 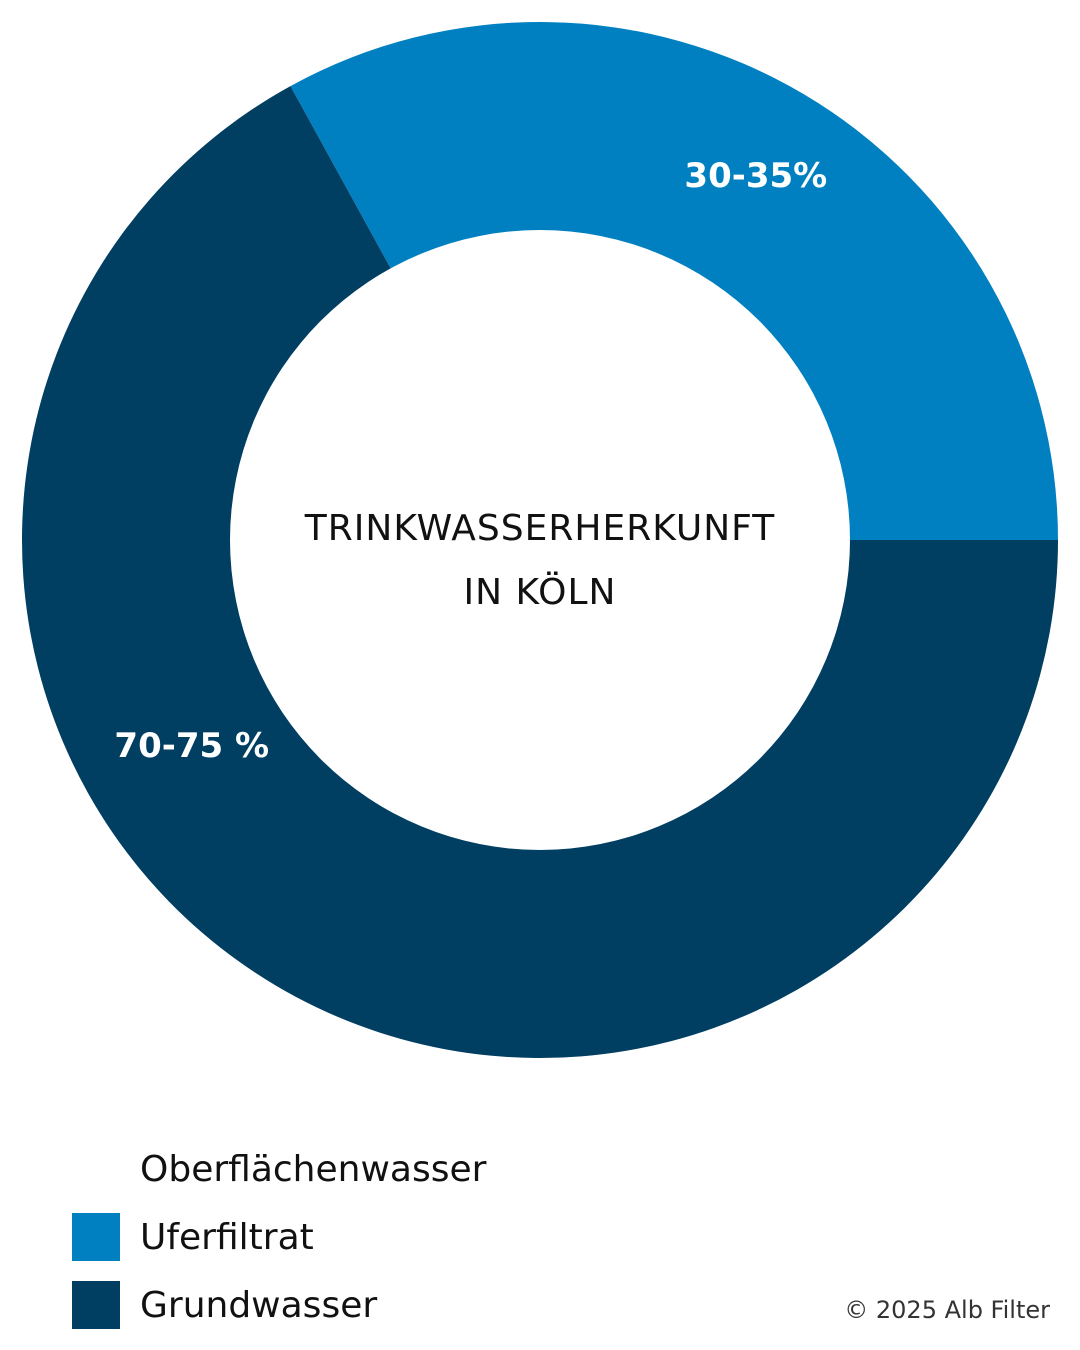 I want to click on legend-item-uferfiltrat: Uferfiltrat, so click(x=279, y=1237).